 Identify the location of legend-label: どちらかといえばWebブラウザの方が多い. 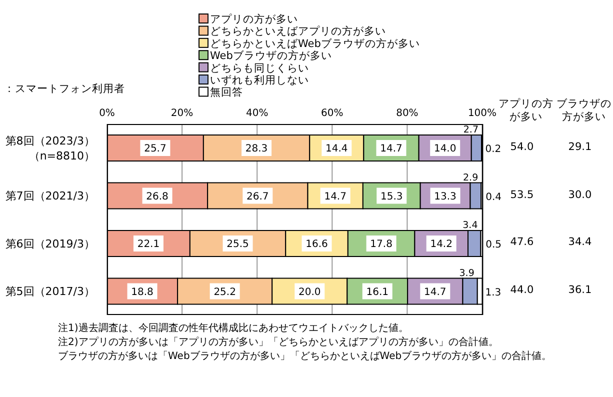
(315, 43).